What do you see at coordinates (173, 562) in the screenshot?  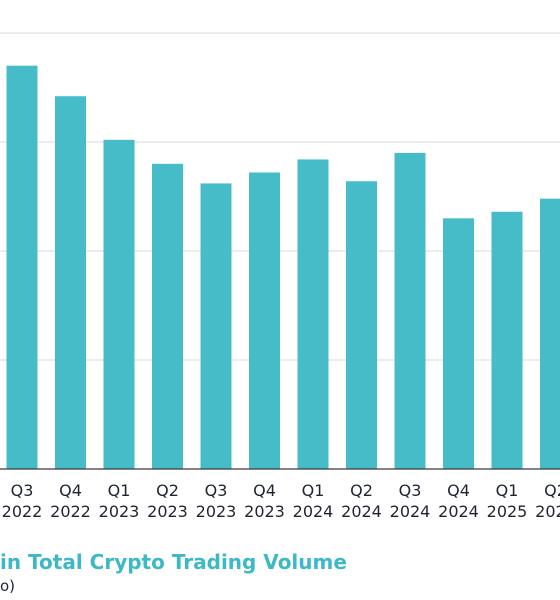 I see `chart-title: in Total Crypto Trading Volume` at bounding box center [173, 562].